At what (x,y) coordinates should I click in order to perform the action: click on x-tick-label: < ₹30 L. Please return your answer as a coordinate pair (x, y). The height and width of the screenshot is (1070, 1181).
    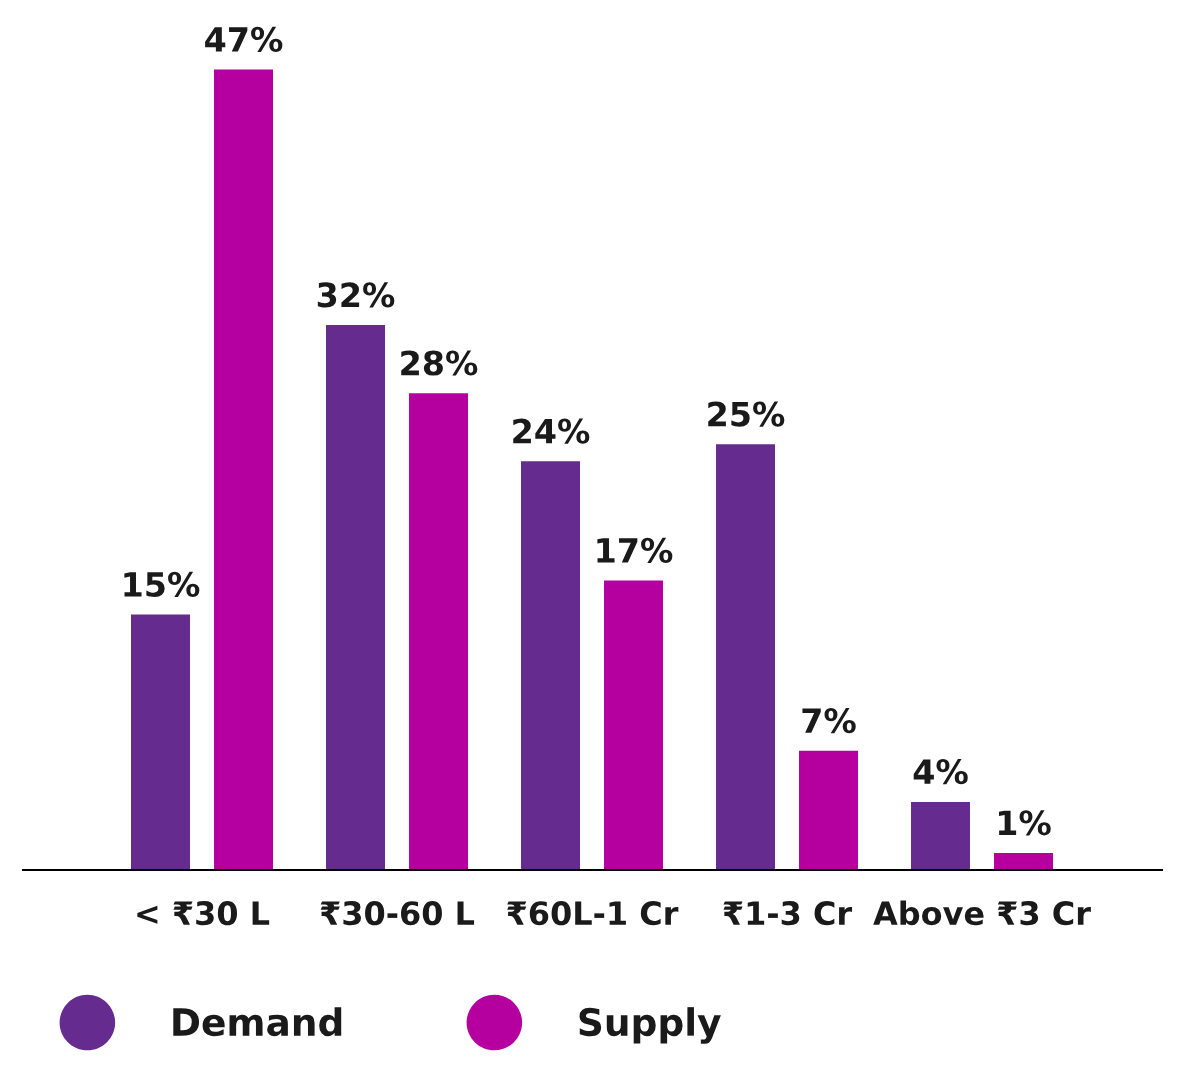
    Looking at the image, I should click on (203, 913).